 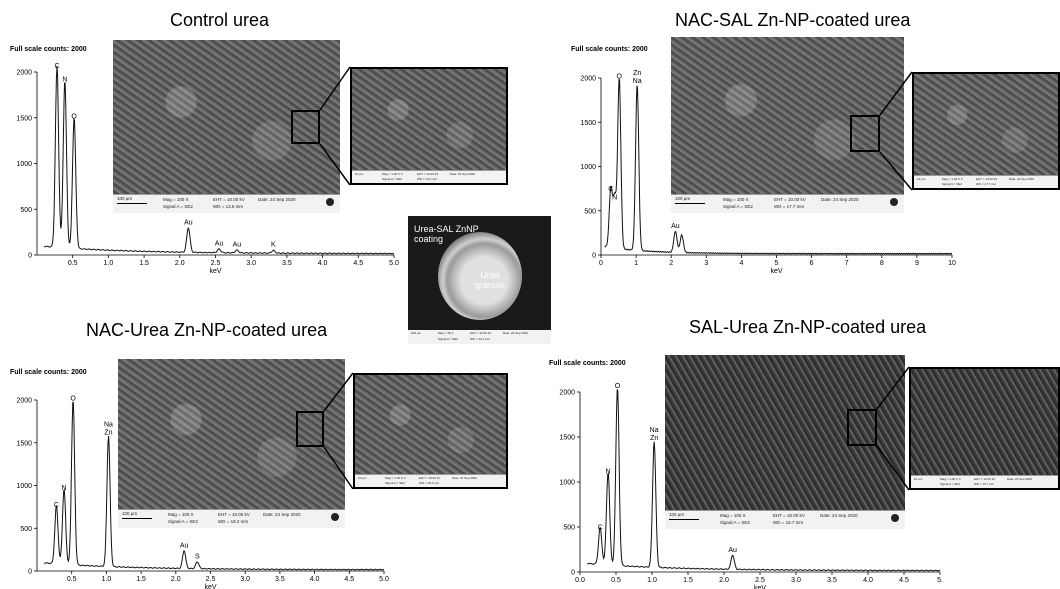 What do you see at coordinates (24, 443) in the screenshot?
I see `y-tick-label: 1500` at bounding box center [24, 443].